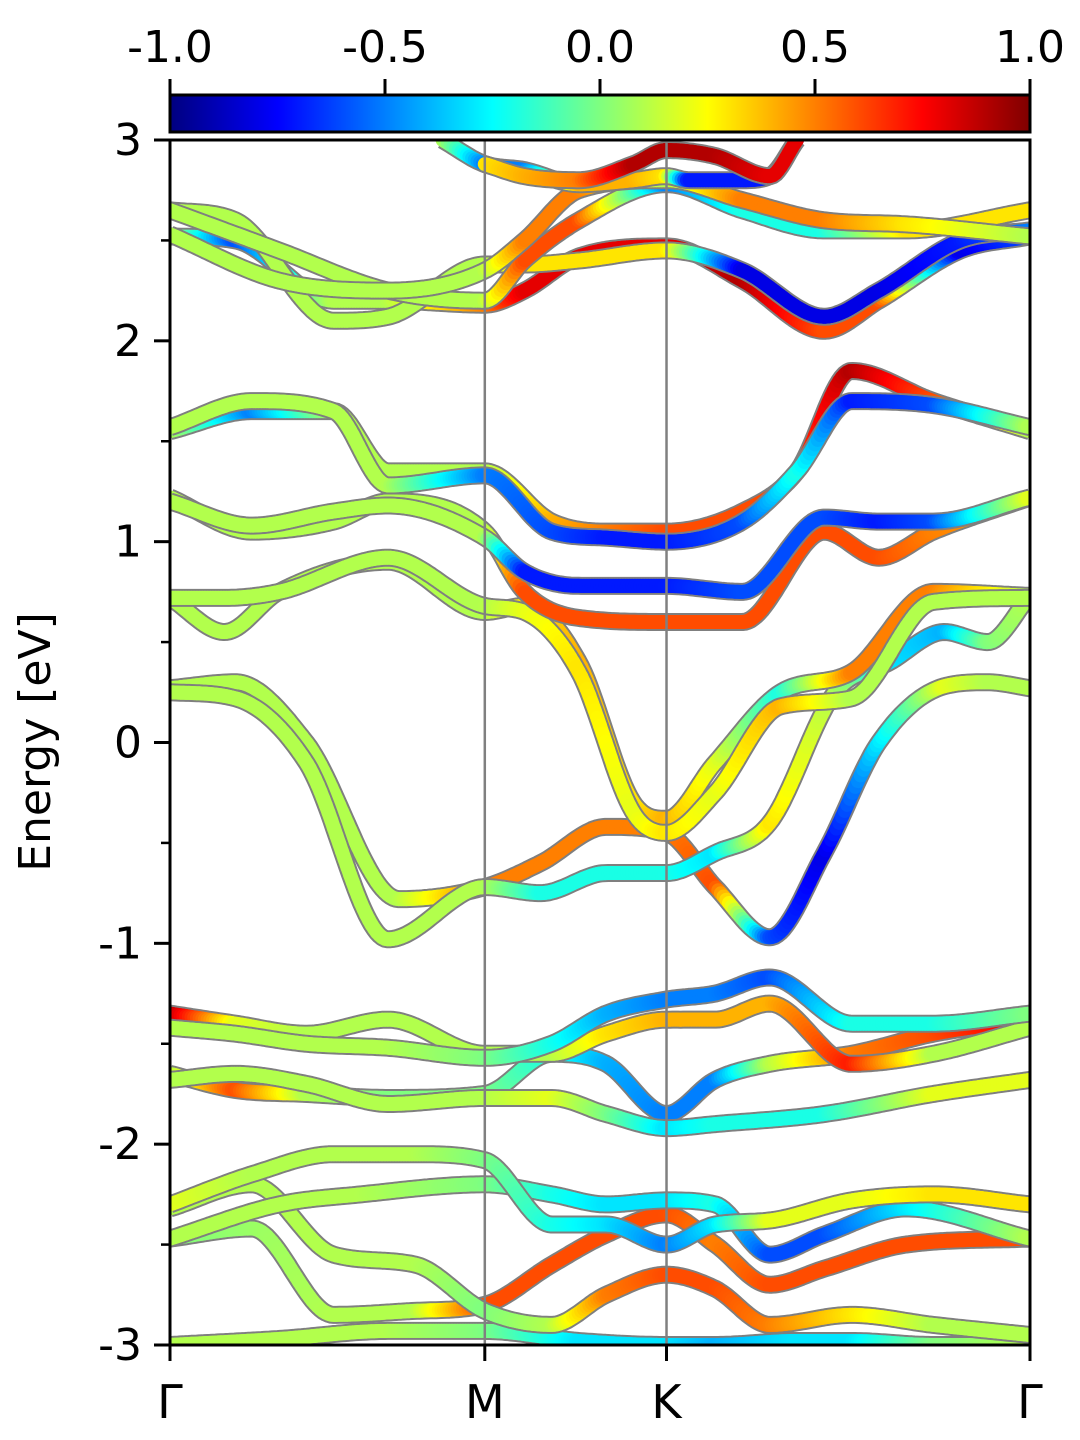 Image resolution: width=1080 pixels, height=1440 pixels. Describe the element at coordinates (600, 47) in the screenshot. I see `colorbar-tick-label: 0.0` at that location.